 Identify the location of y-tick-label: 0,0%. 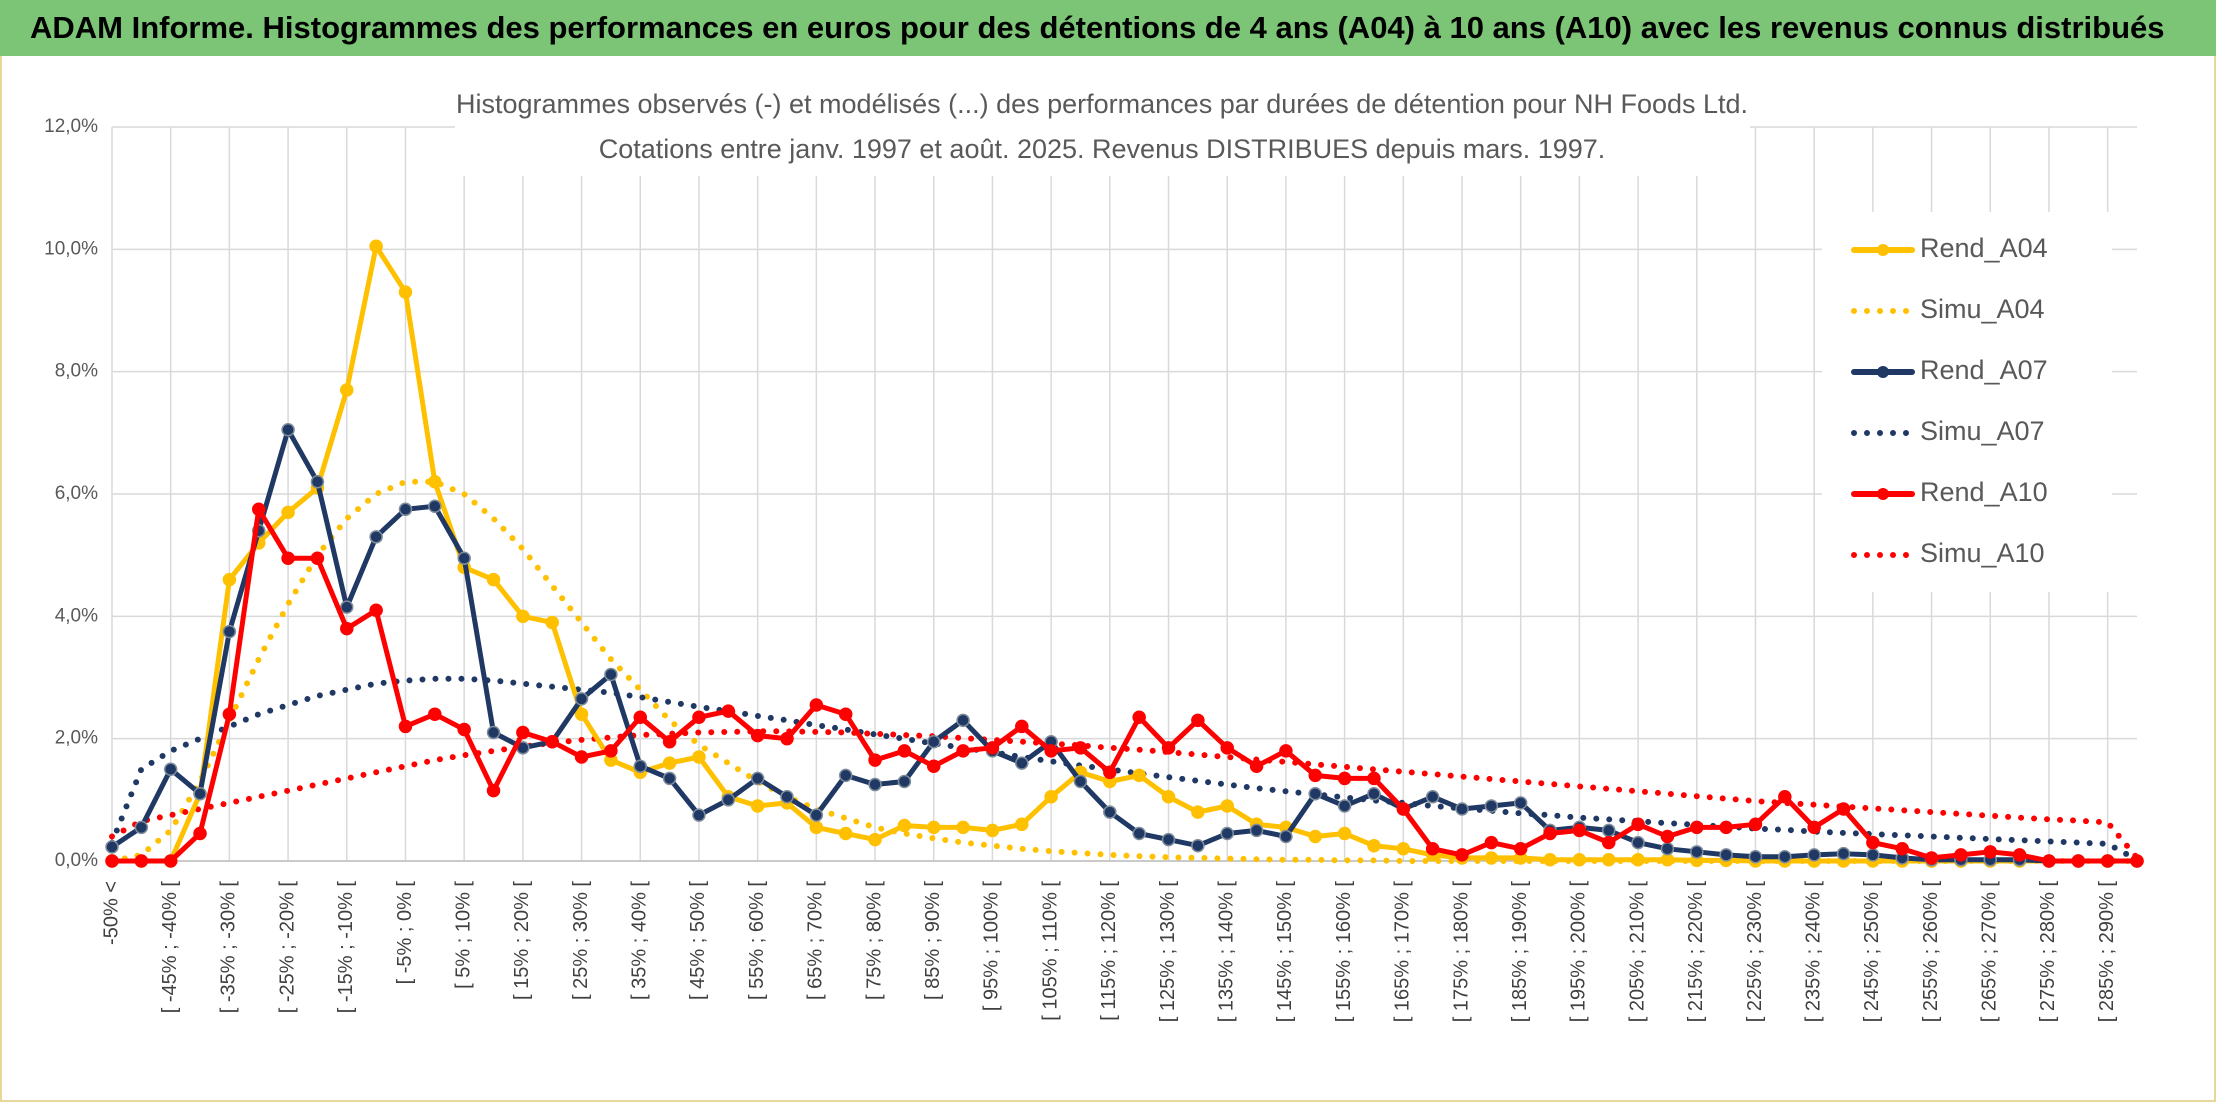
(76, 860).